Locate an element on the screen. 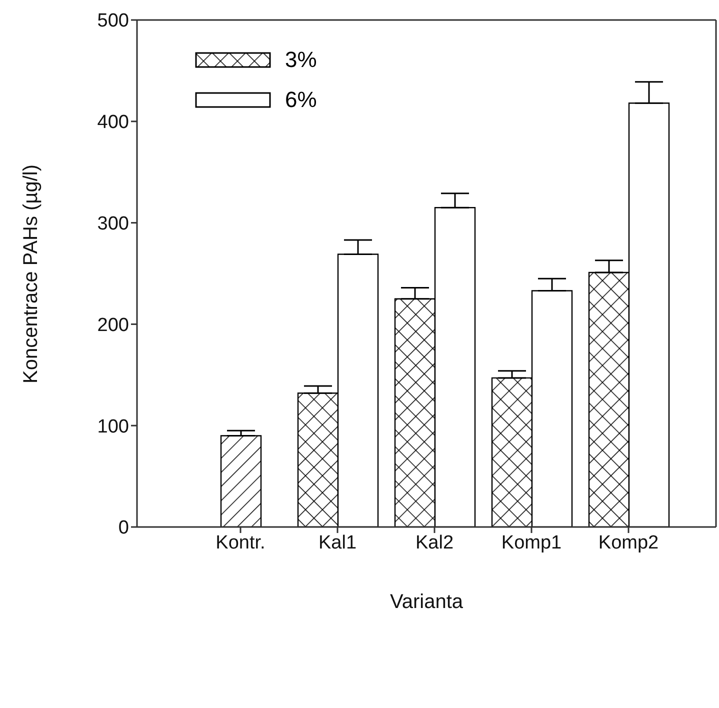  x-axis-title: Varianta is located at coordinates (427, 602).